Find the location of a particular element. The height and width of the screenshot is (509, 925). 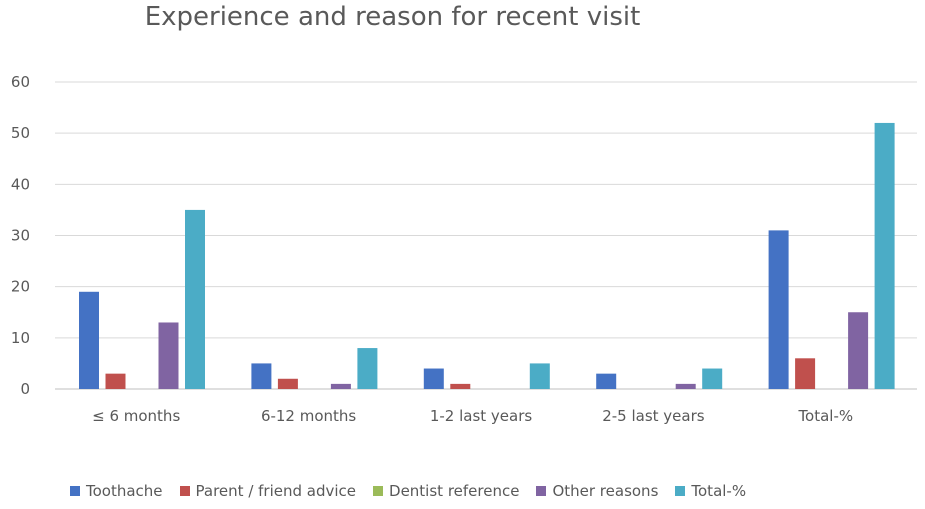

x-tick-label: 2-5 last years is located at coordinates (653, 416).